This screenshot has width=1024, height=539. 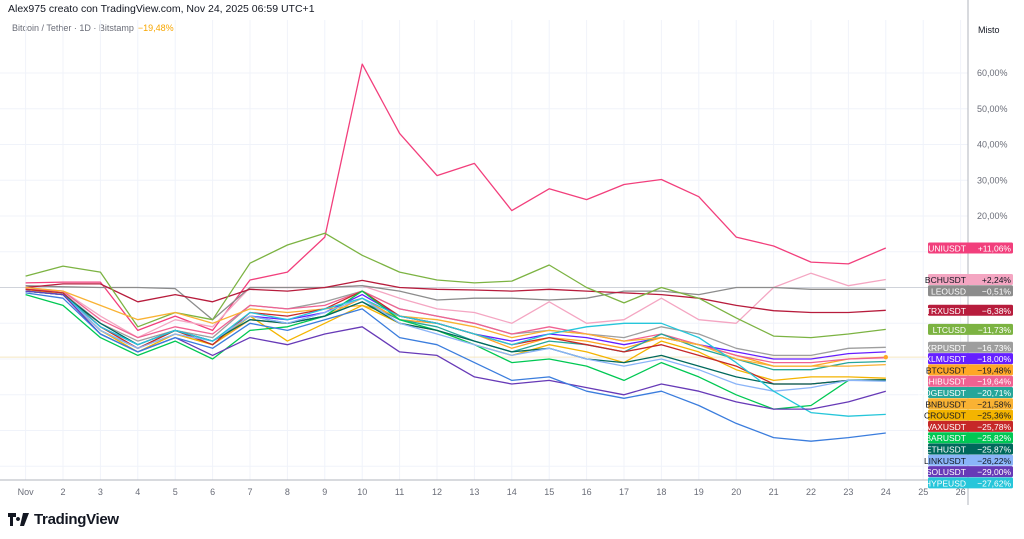 What do you see at coordinates (948, 291) in the screenshot?
I see `price-label-symbol: LEOUSD` at bounding box center [948, 291].